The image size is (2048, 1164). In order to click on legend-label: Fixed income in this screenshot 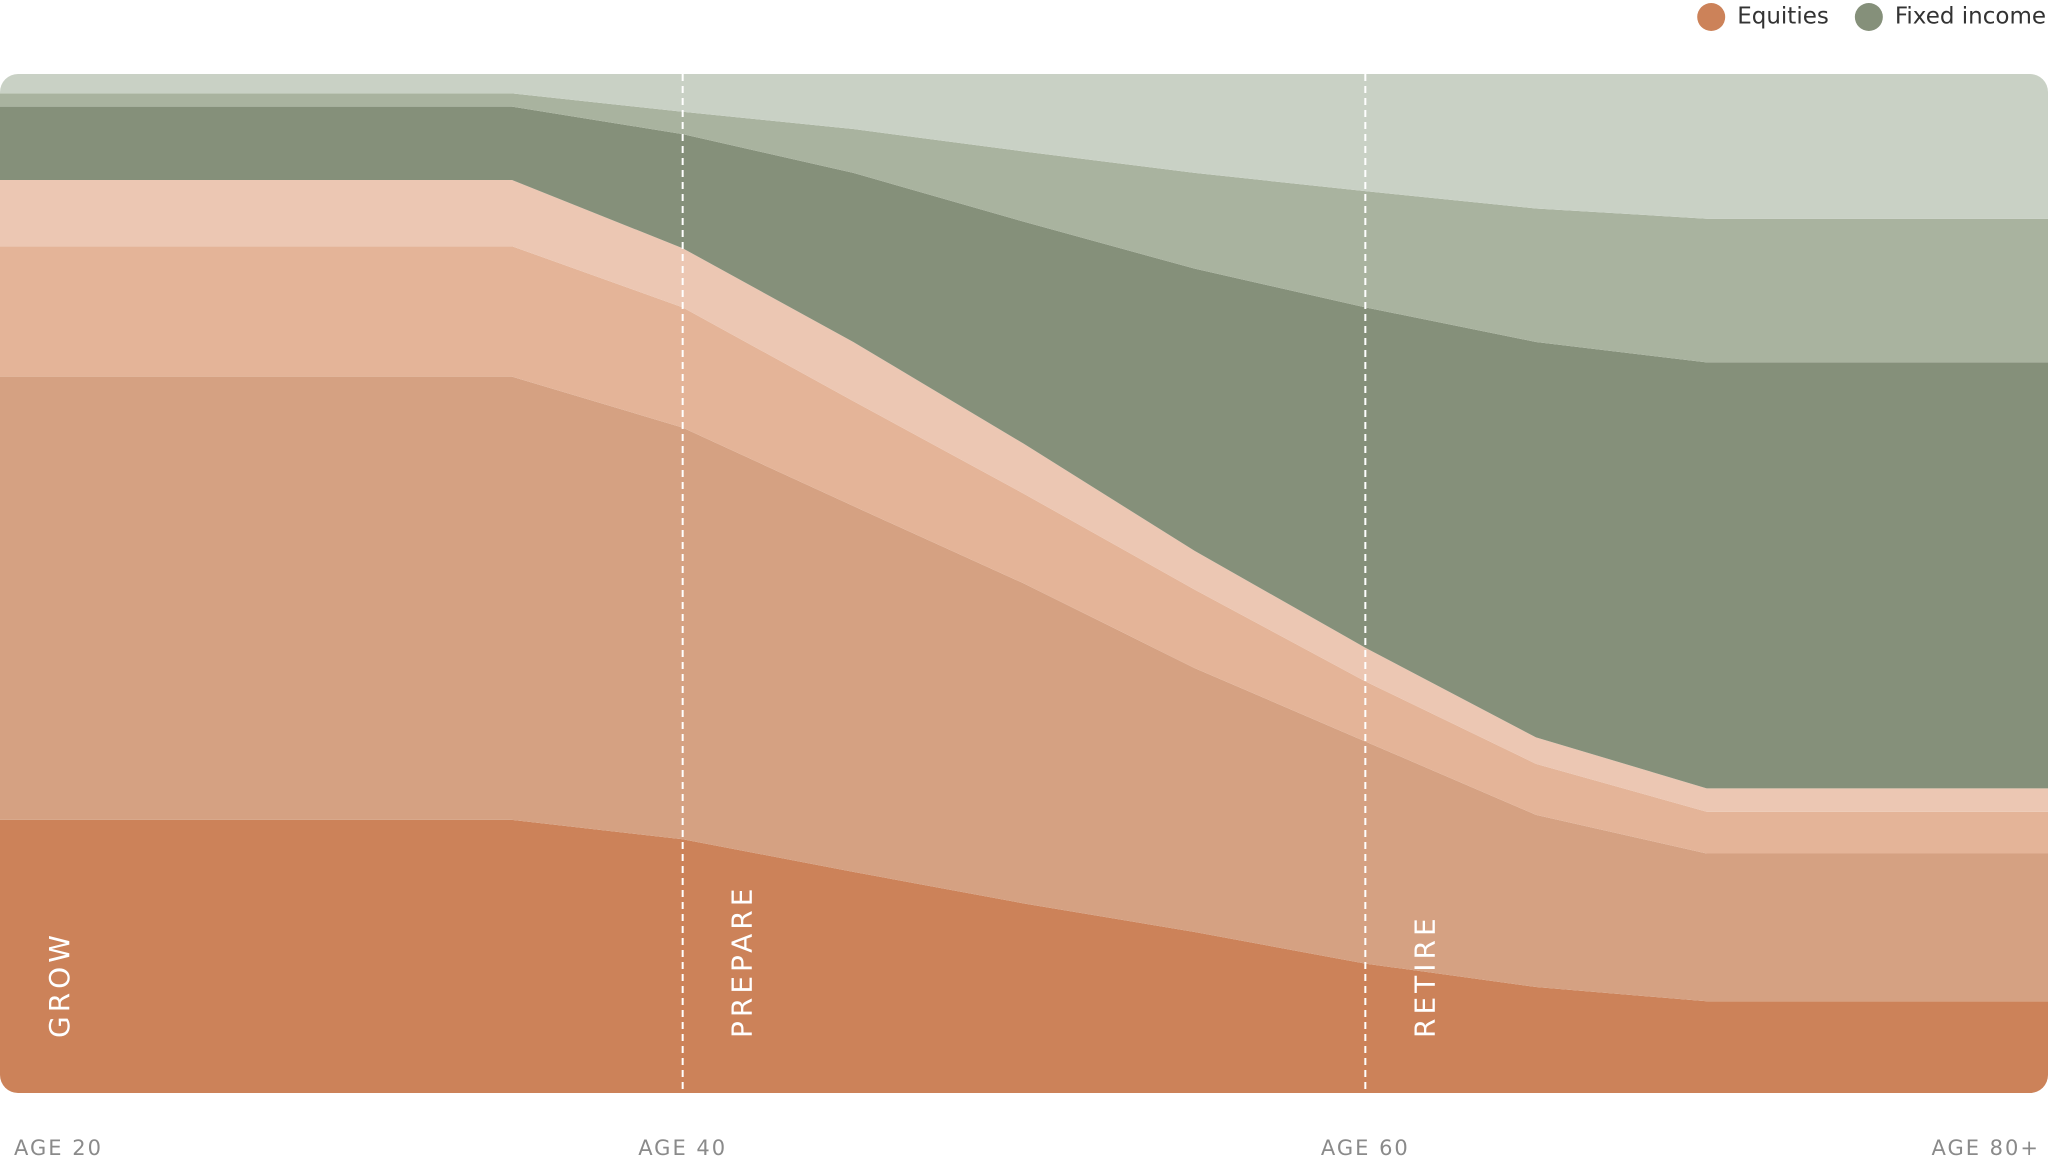, I will do `click(1970, 17)`.